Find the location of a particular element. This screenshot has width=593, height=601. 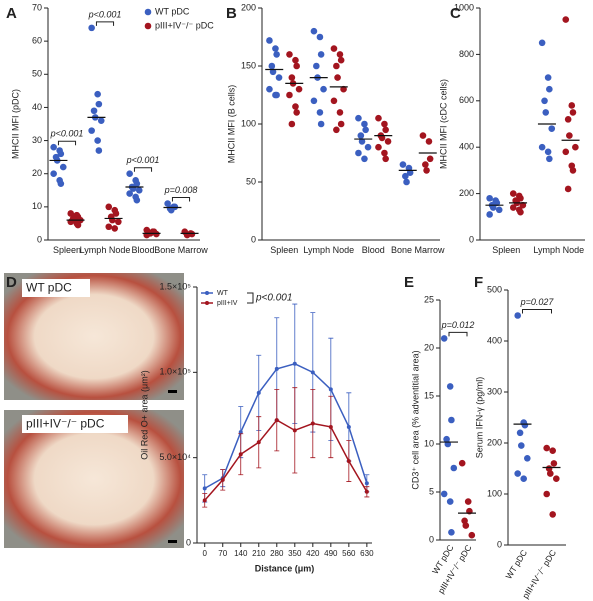

micrograph-label: WT pDC is located at coordinates (49, 288).